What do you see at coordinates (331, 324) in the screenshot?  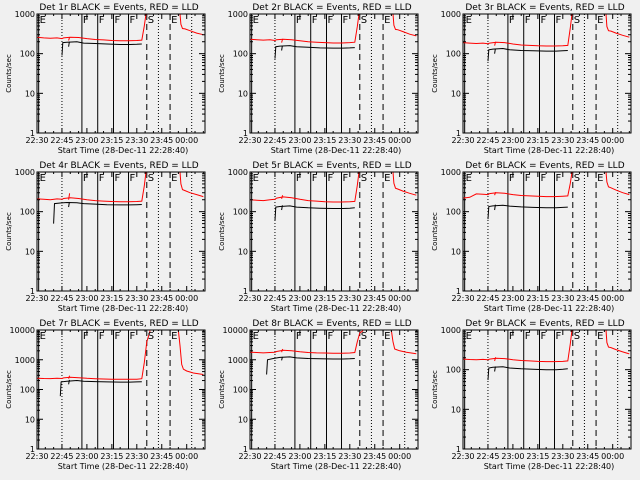 I see `panel-title: Det 8r BLACK = Events, RED = LLD` at bounding box center [331, 324].